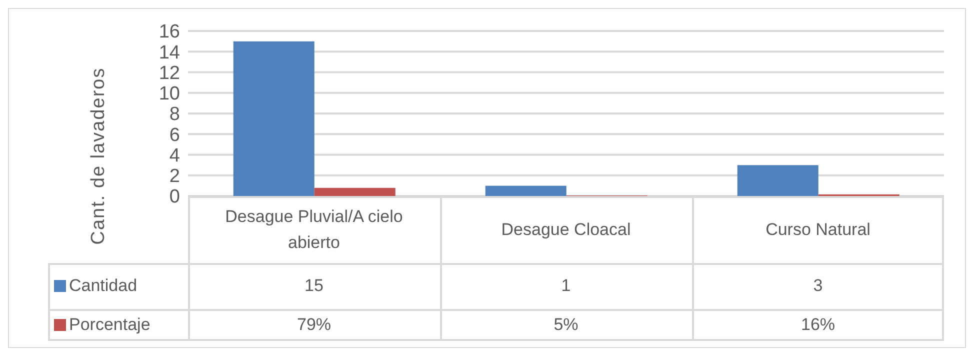 Image resolution: width=972 pixels, height=354 pixels. What do you see at coordinates (174, 155) in the screenshot?
I see `y-tick-label: 4` at bounding box center [174, 155].